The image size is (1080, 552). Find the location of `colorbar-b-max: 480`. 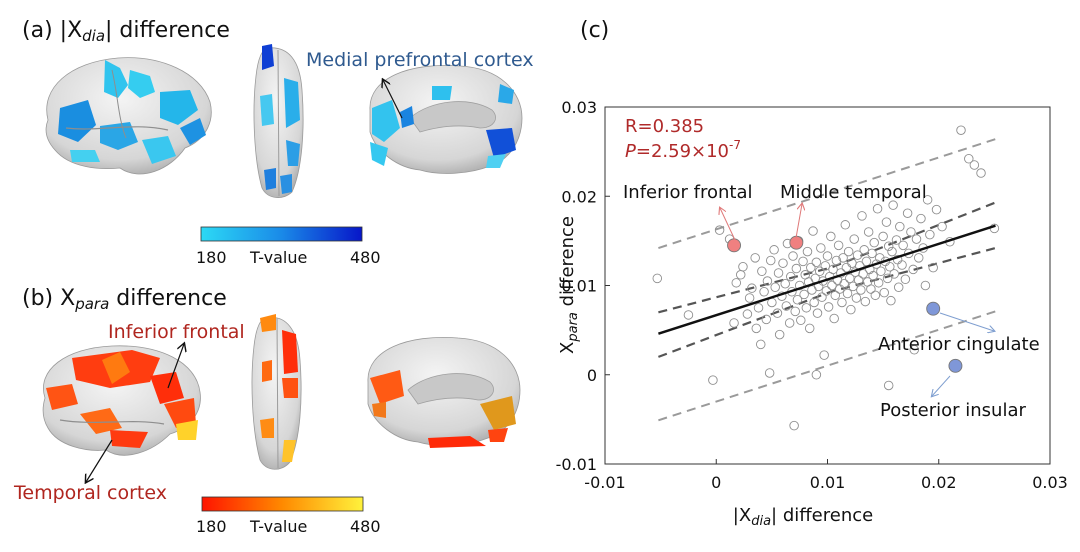

colorbar-b-max: 480 is located at coordinates (365, 526).